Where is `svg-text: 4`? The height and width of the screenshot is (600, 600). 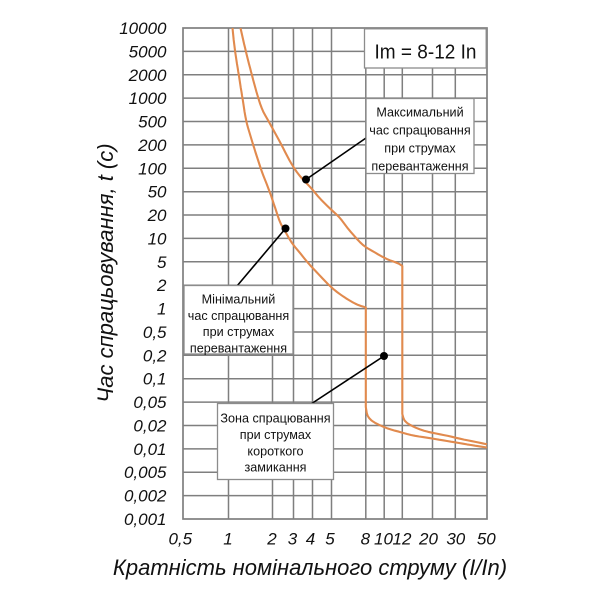 svg-text: 4 is located at coordinates (310, 539).